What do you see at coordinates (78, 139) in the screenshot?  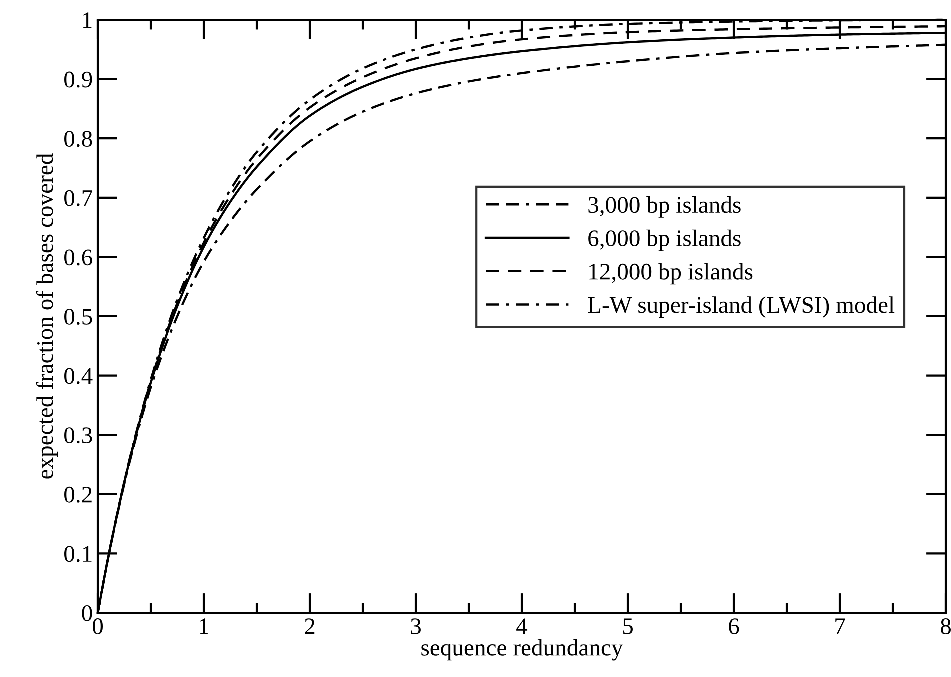 I see `y-tick-label: 0.8` at bounding box center [78, 139].